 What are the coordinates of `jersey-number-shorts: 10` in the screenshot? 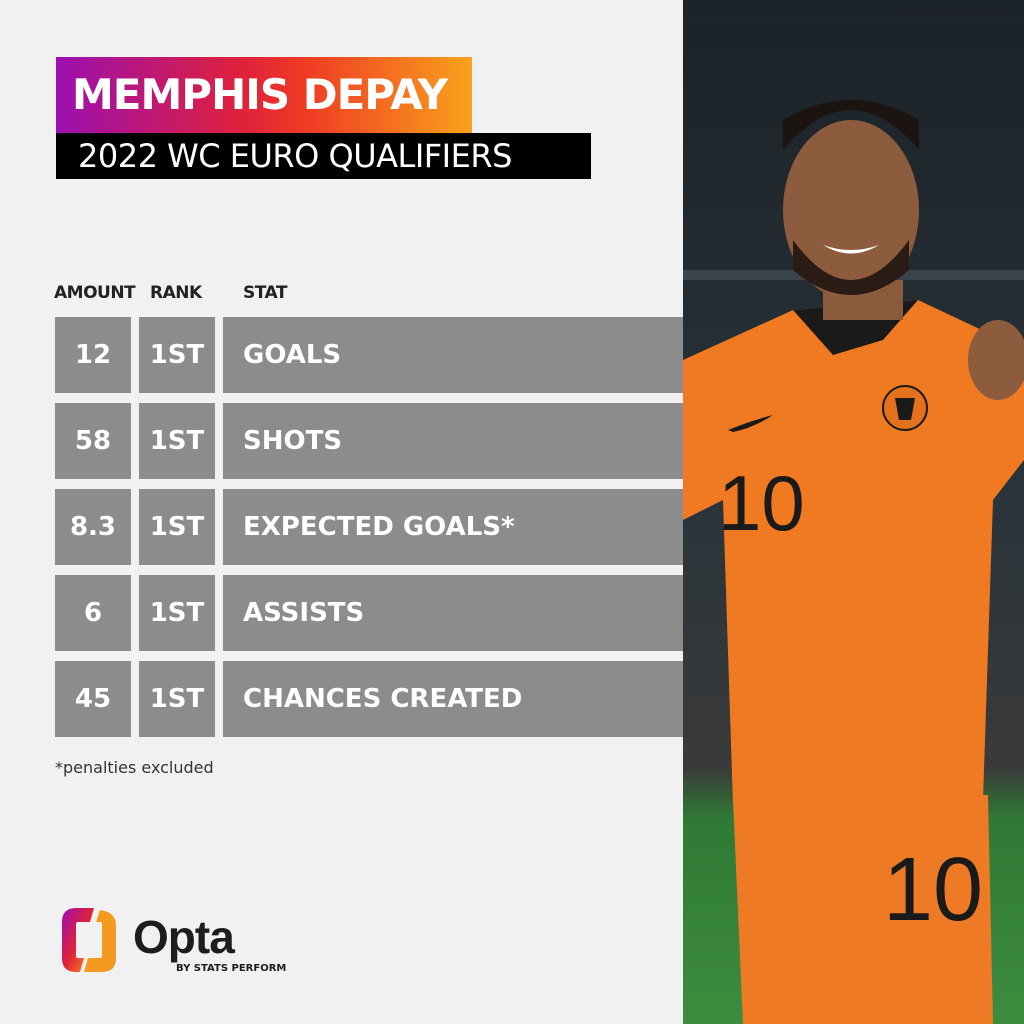 It's located at (933, 890).